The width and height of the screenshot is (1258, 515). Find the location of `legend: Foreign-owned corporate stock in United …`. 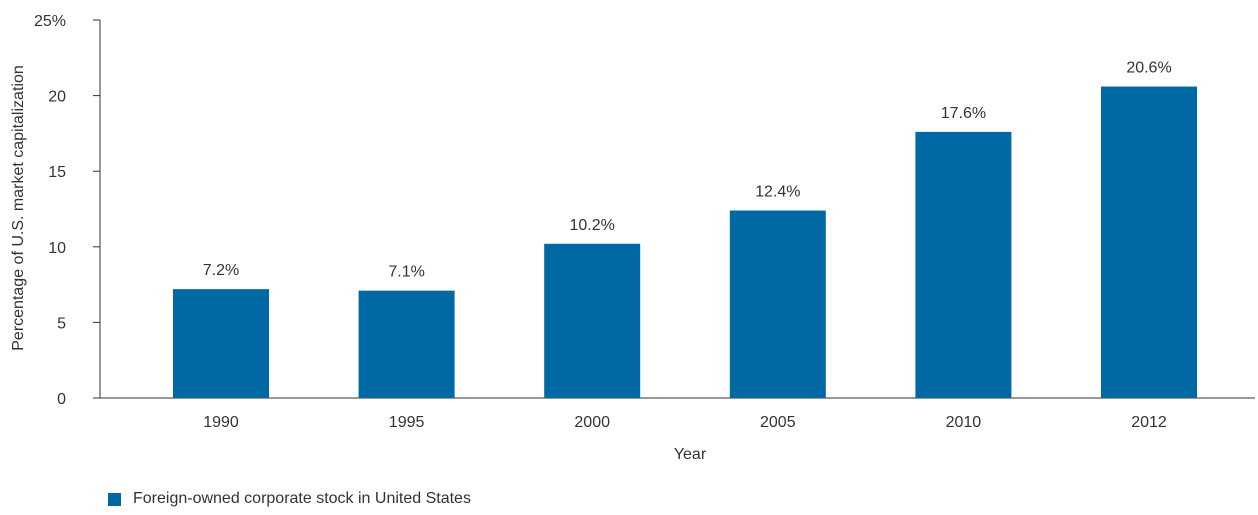

legend: Foreign-owned corporate stock in United … is located at coordinates (289, 499).